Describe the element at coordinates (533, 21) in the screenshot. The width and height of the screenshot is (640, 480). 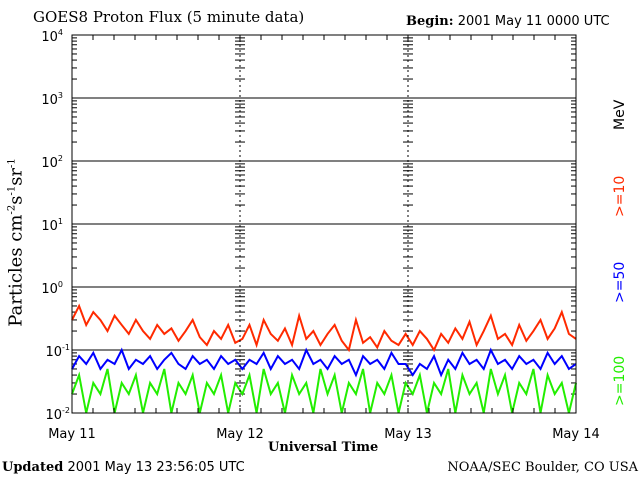
I see `begin-value: 2001 May 11 0000 UTC` at that location.